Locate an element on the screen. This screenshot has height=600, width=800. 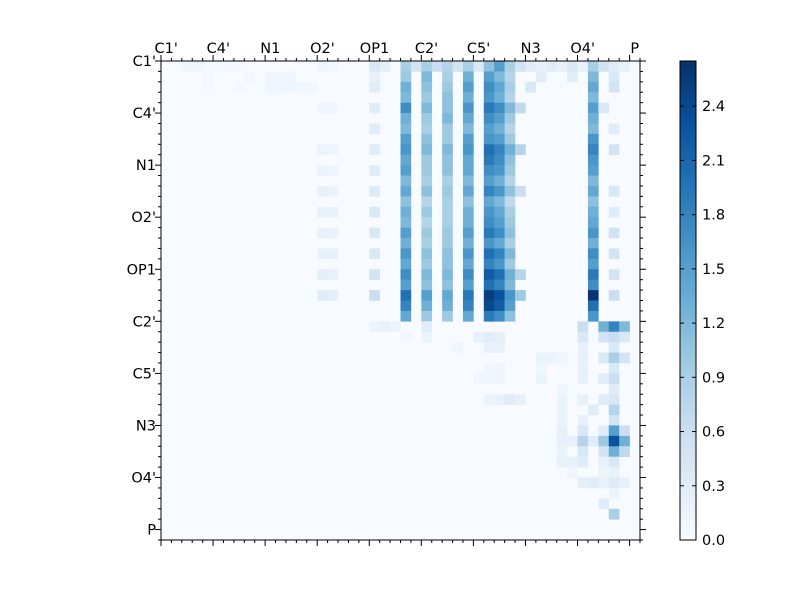
y-tick-label: C5' is located at coordinates (144, 374).